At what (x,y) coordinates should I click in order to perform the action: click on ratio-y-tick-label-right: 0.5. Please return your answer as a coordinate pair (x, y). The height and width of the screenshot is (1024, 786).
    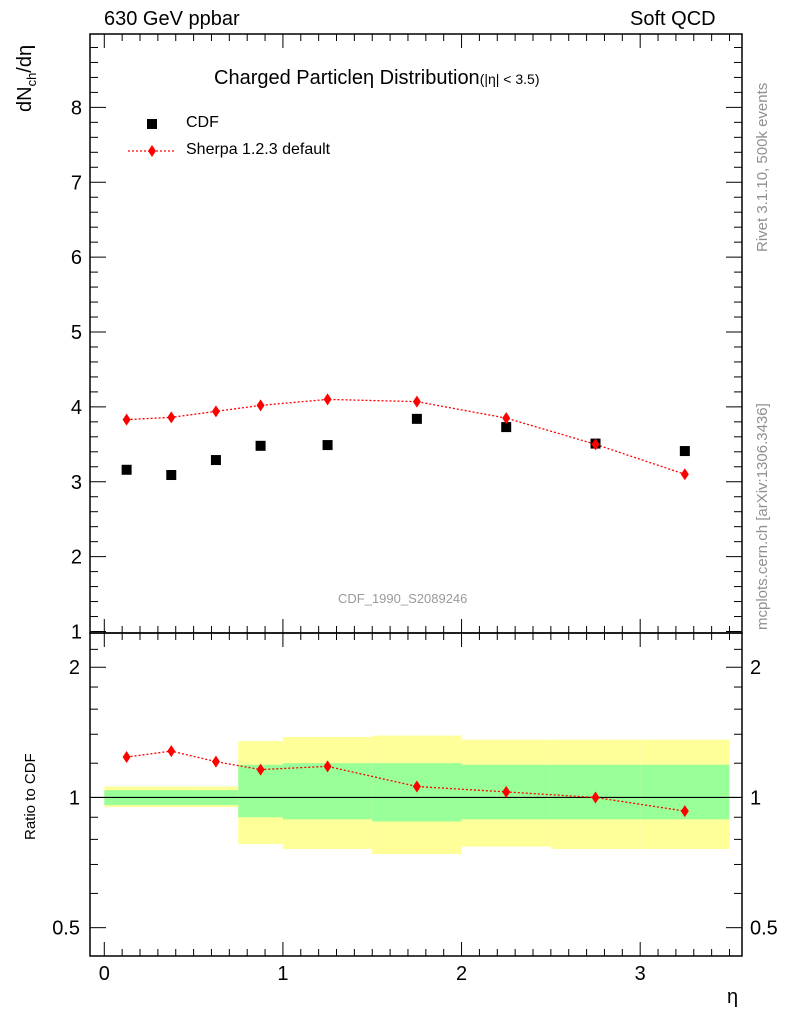
    Looking at the image, I should click on (764, 929).